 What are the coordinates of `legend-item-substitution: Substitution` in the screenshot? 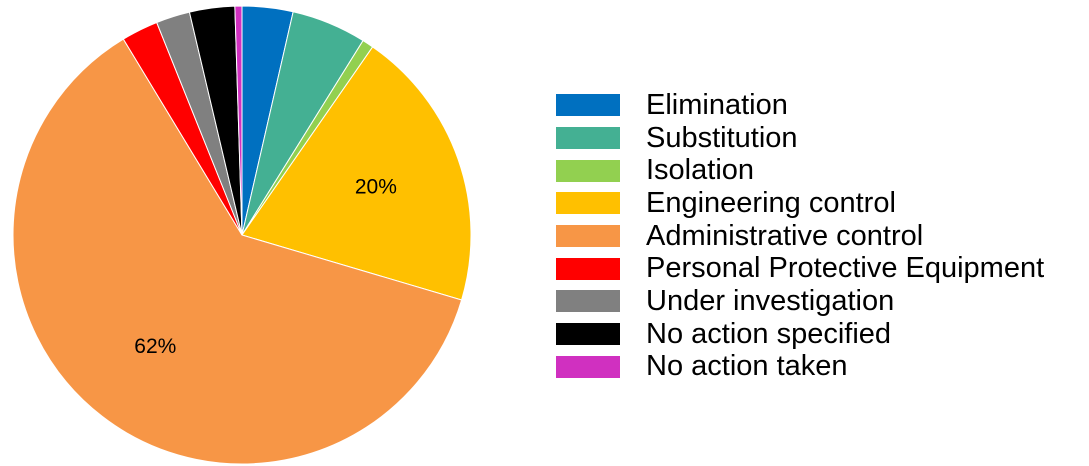 It's located at (800, 138).